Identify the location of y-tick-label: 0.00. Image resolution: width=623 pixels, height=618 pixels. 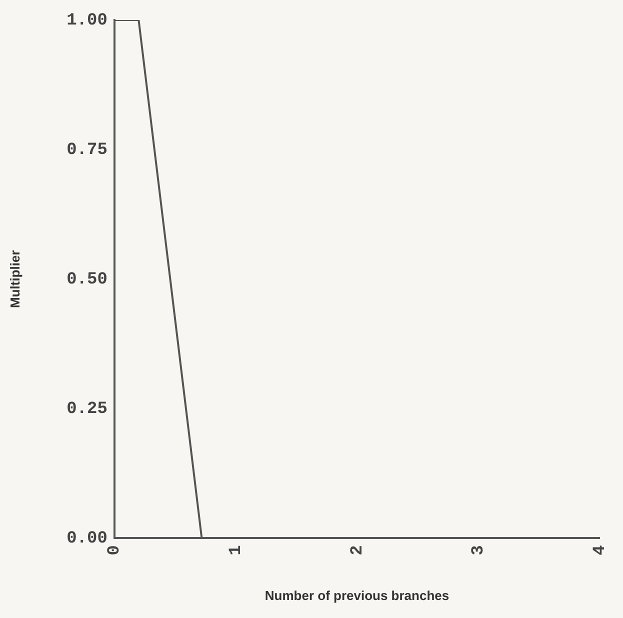
(87, 538).